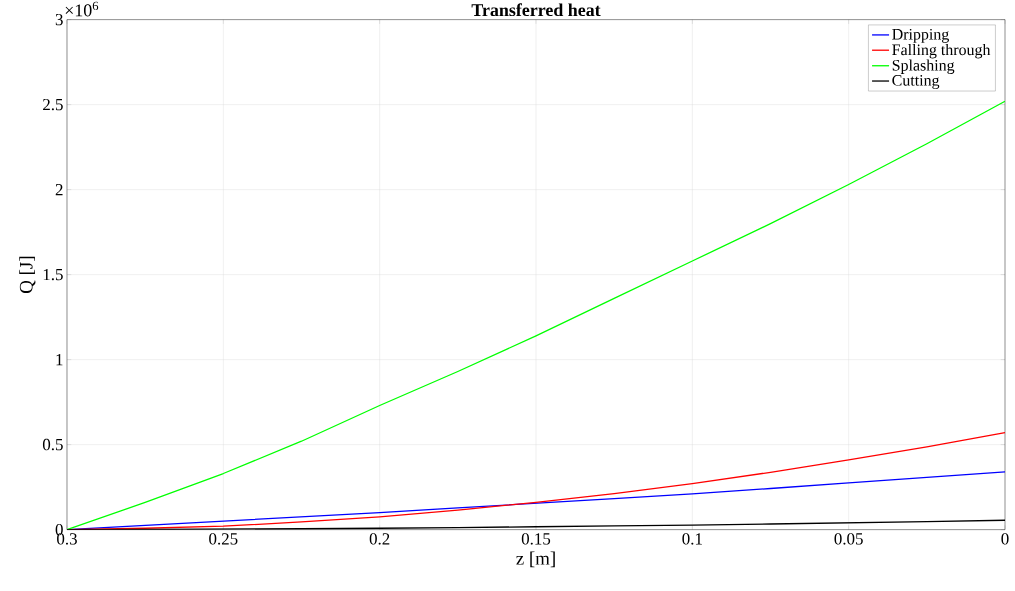 Image resolution: width=1015 pixels, height=591 pixels. I want to click on text: ×10$^{6}$, so click(82, 9).